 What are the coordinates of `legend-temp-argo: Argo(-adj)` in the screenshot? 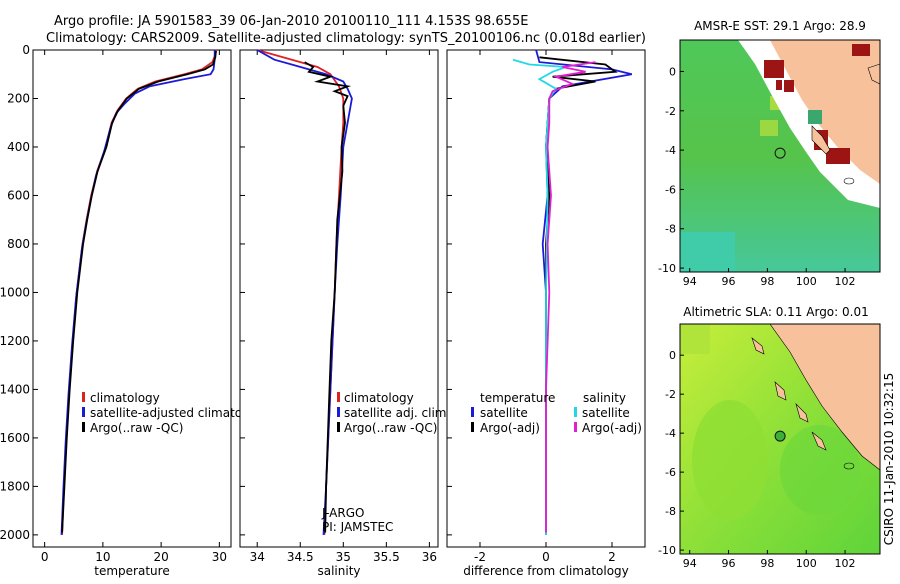 It's located at (510, 428).